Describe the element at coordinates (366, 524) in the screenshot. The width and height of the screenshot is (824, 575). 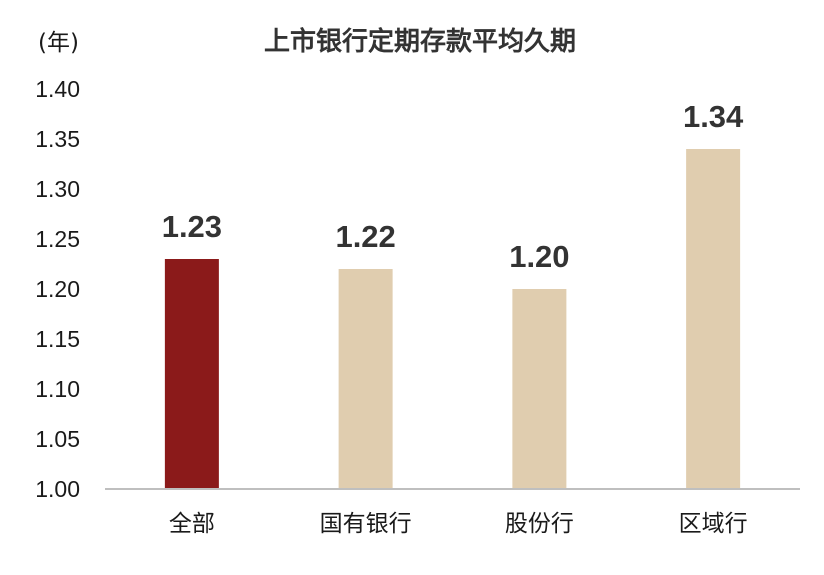
I see `x-category-label: 国有银行` at that location.